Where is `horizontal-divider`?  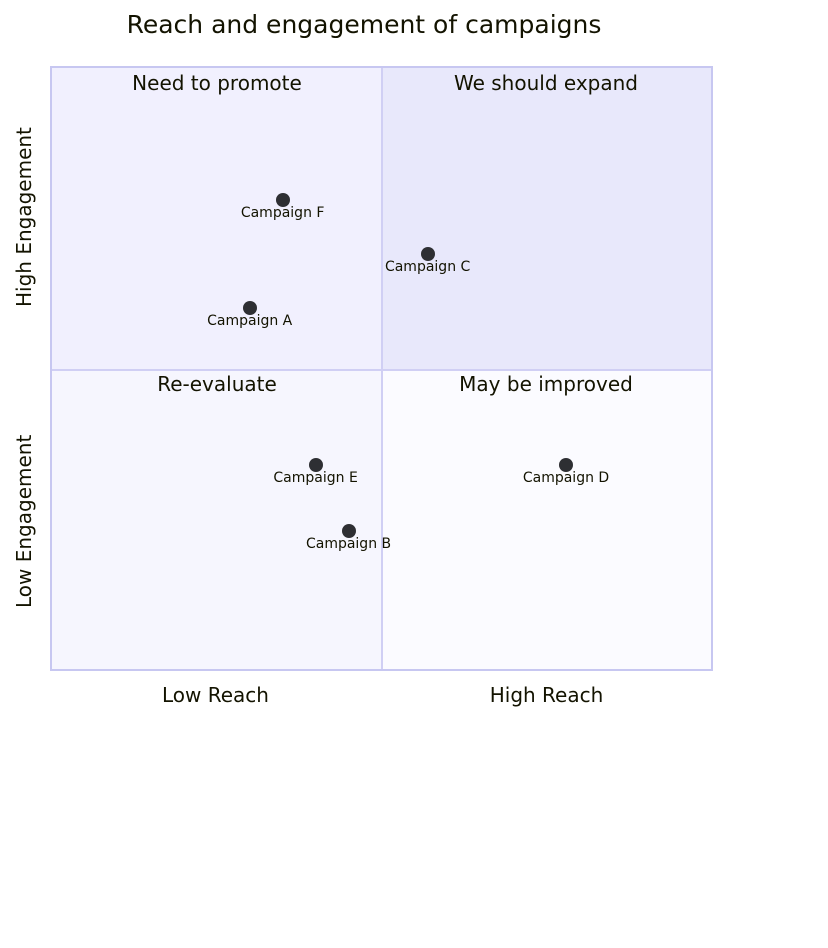 horizontal-divider is located at coordinates (381, 370).